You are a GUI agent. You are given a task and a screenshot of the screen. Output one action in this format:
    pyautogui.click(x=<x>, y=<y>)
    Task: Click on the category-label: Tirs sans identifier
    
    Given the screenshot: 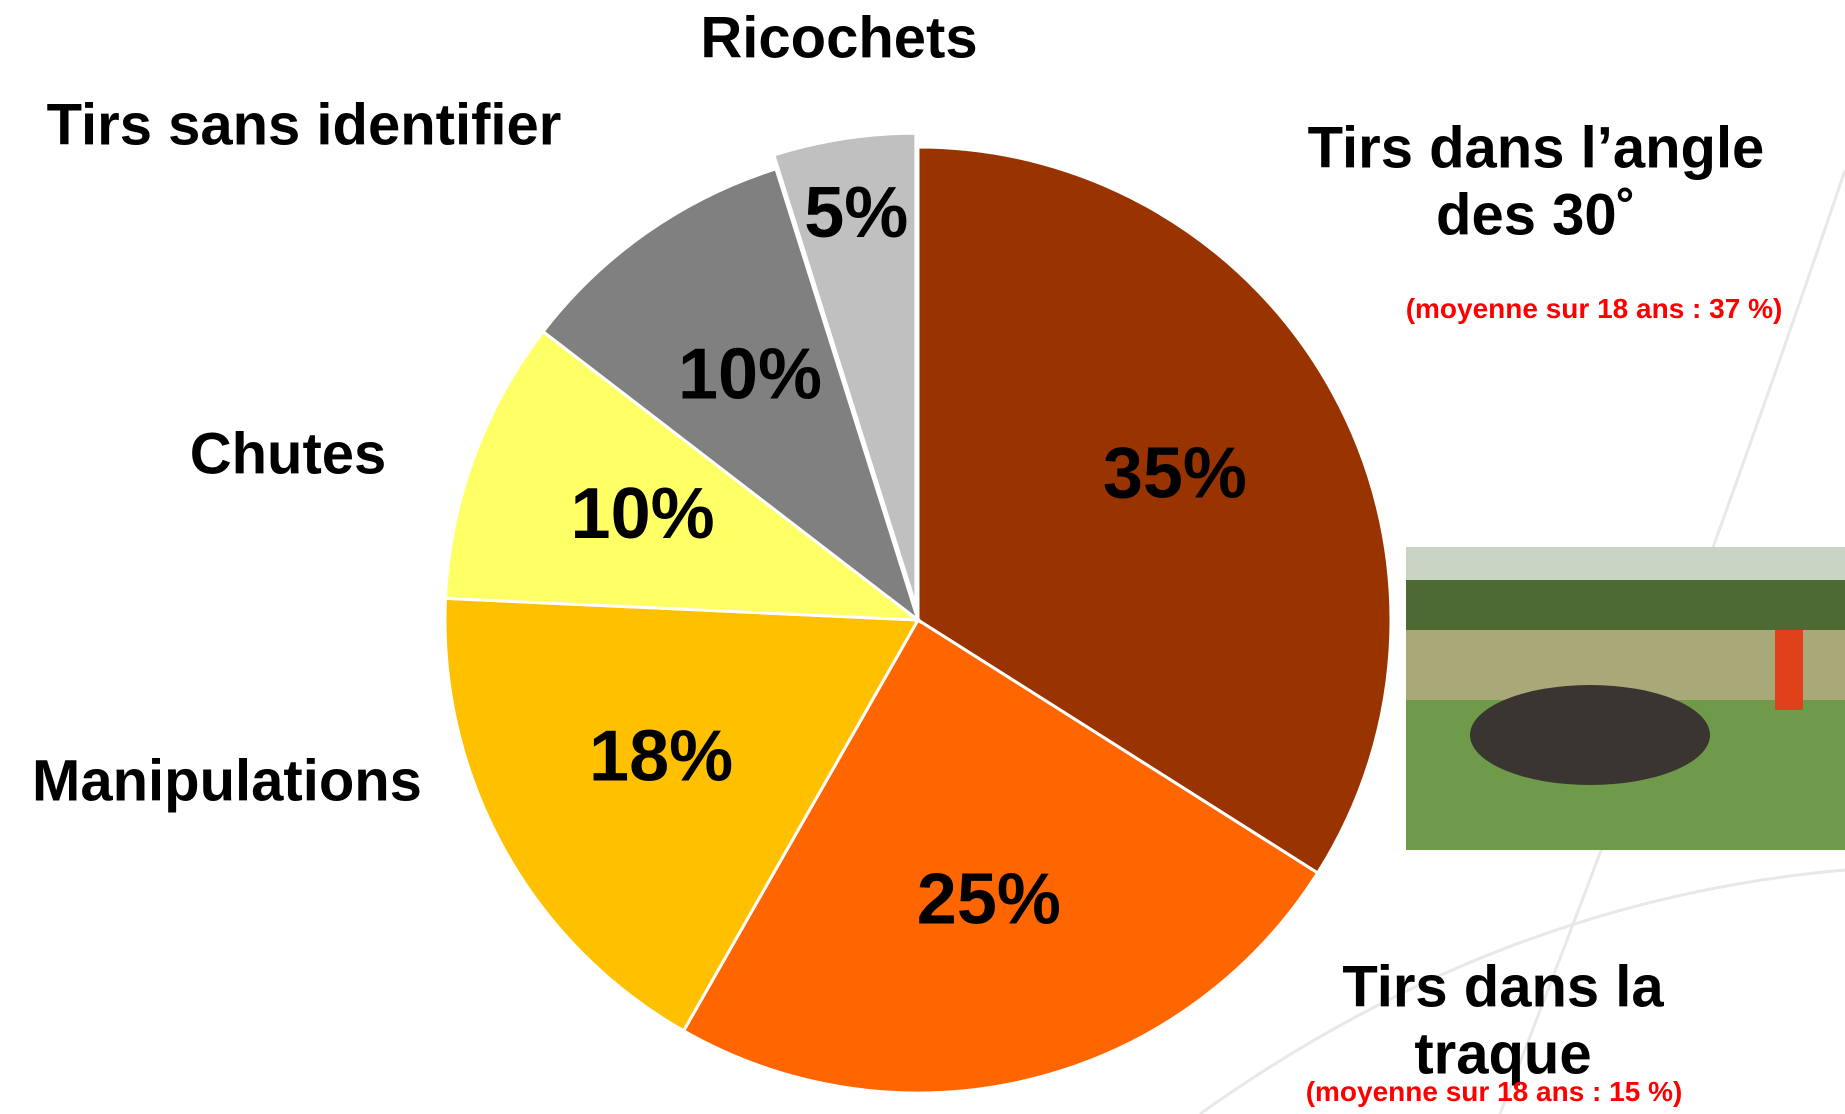 What is the action you would take?
    pyautogui.click(x=304, y=125)
    